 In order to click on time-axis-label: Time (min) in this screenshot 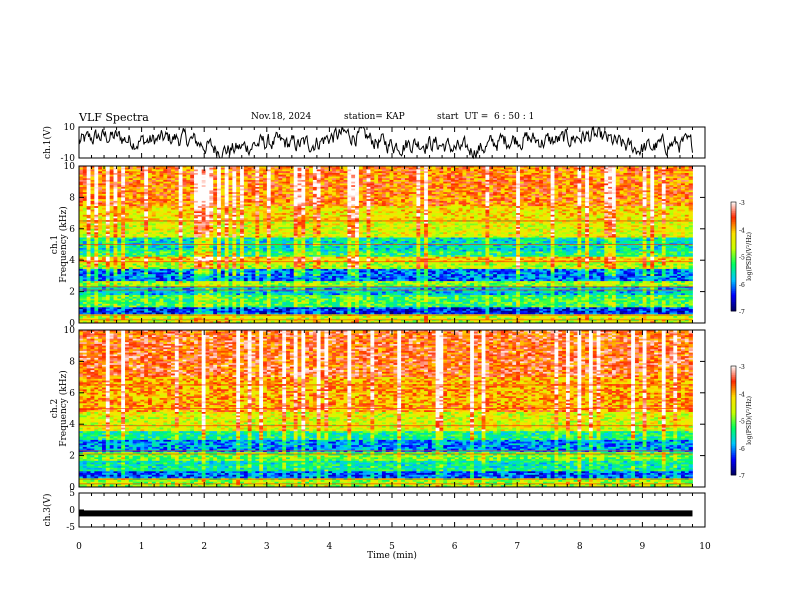, I will do `click(392, 555)`.